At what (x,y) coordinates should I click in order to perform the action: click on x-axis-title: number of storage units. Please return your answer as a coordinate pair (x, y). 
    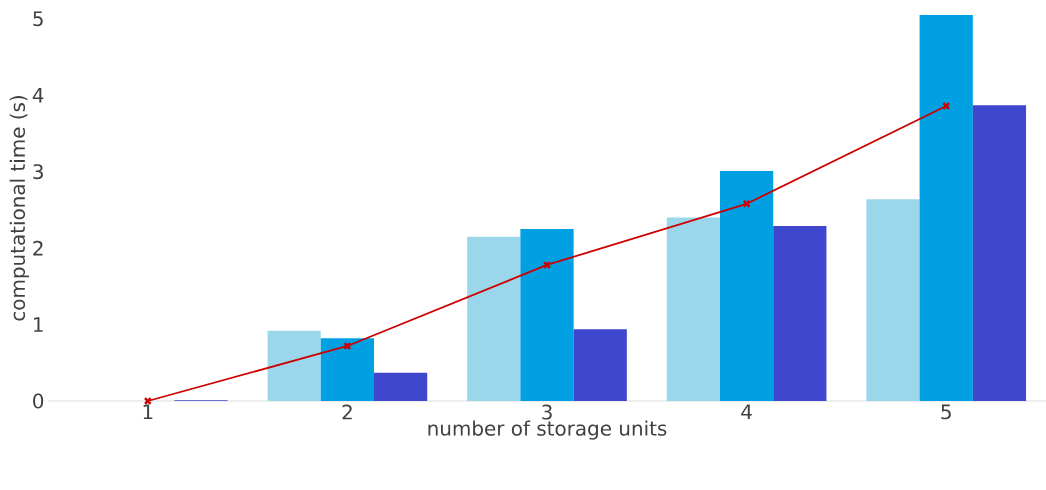
    Looking at the image, I should click on (547, 430).